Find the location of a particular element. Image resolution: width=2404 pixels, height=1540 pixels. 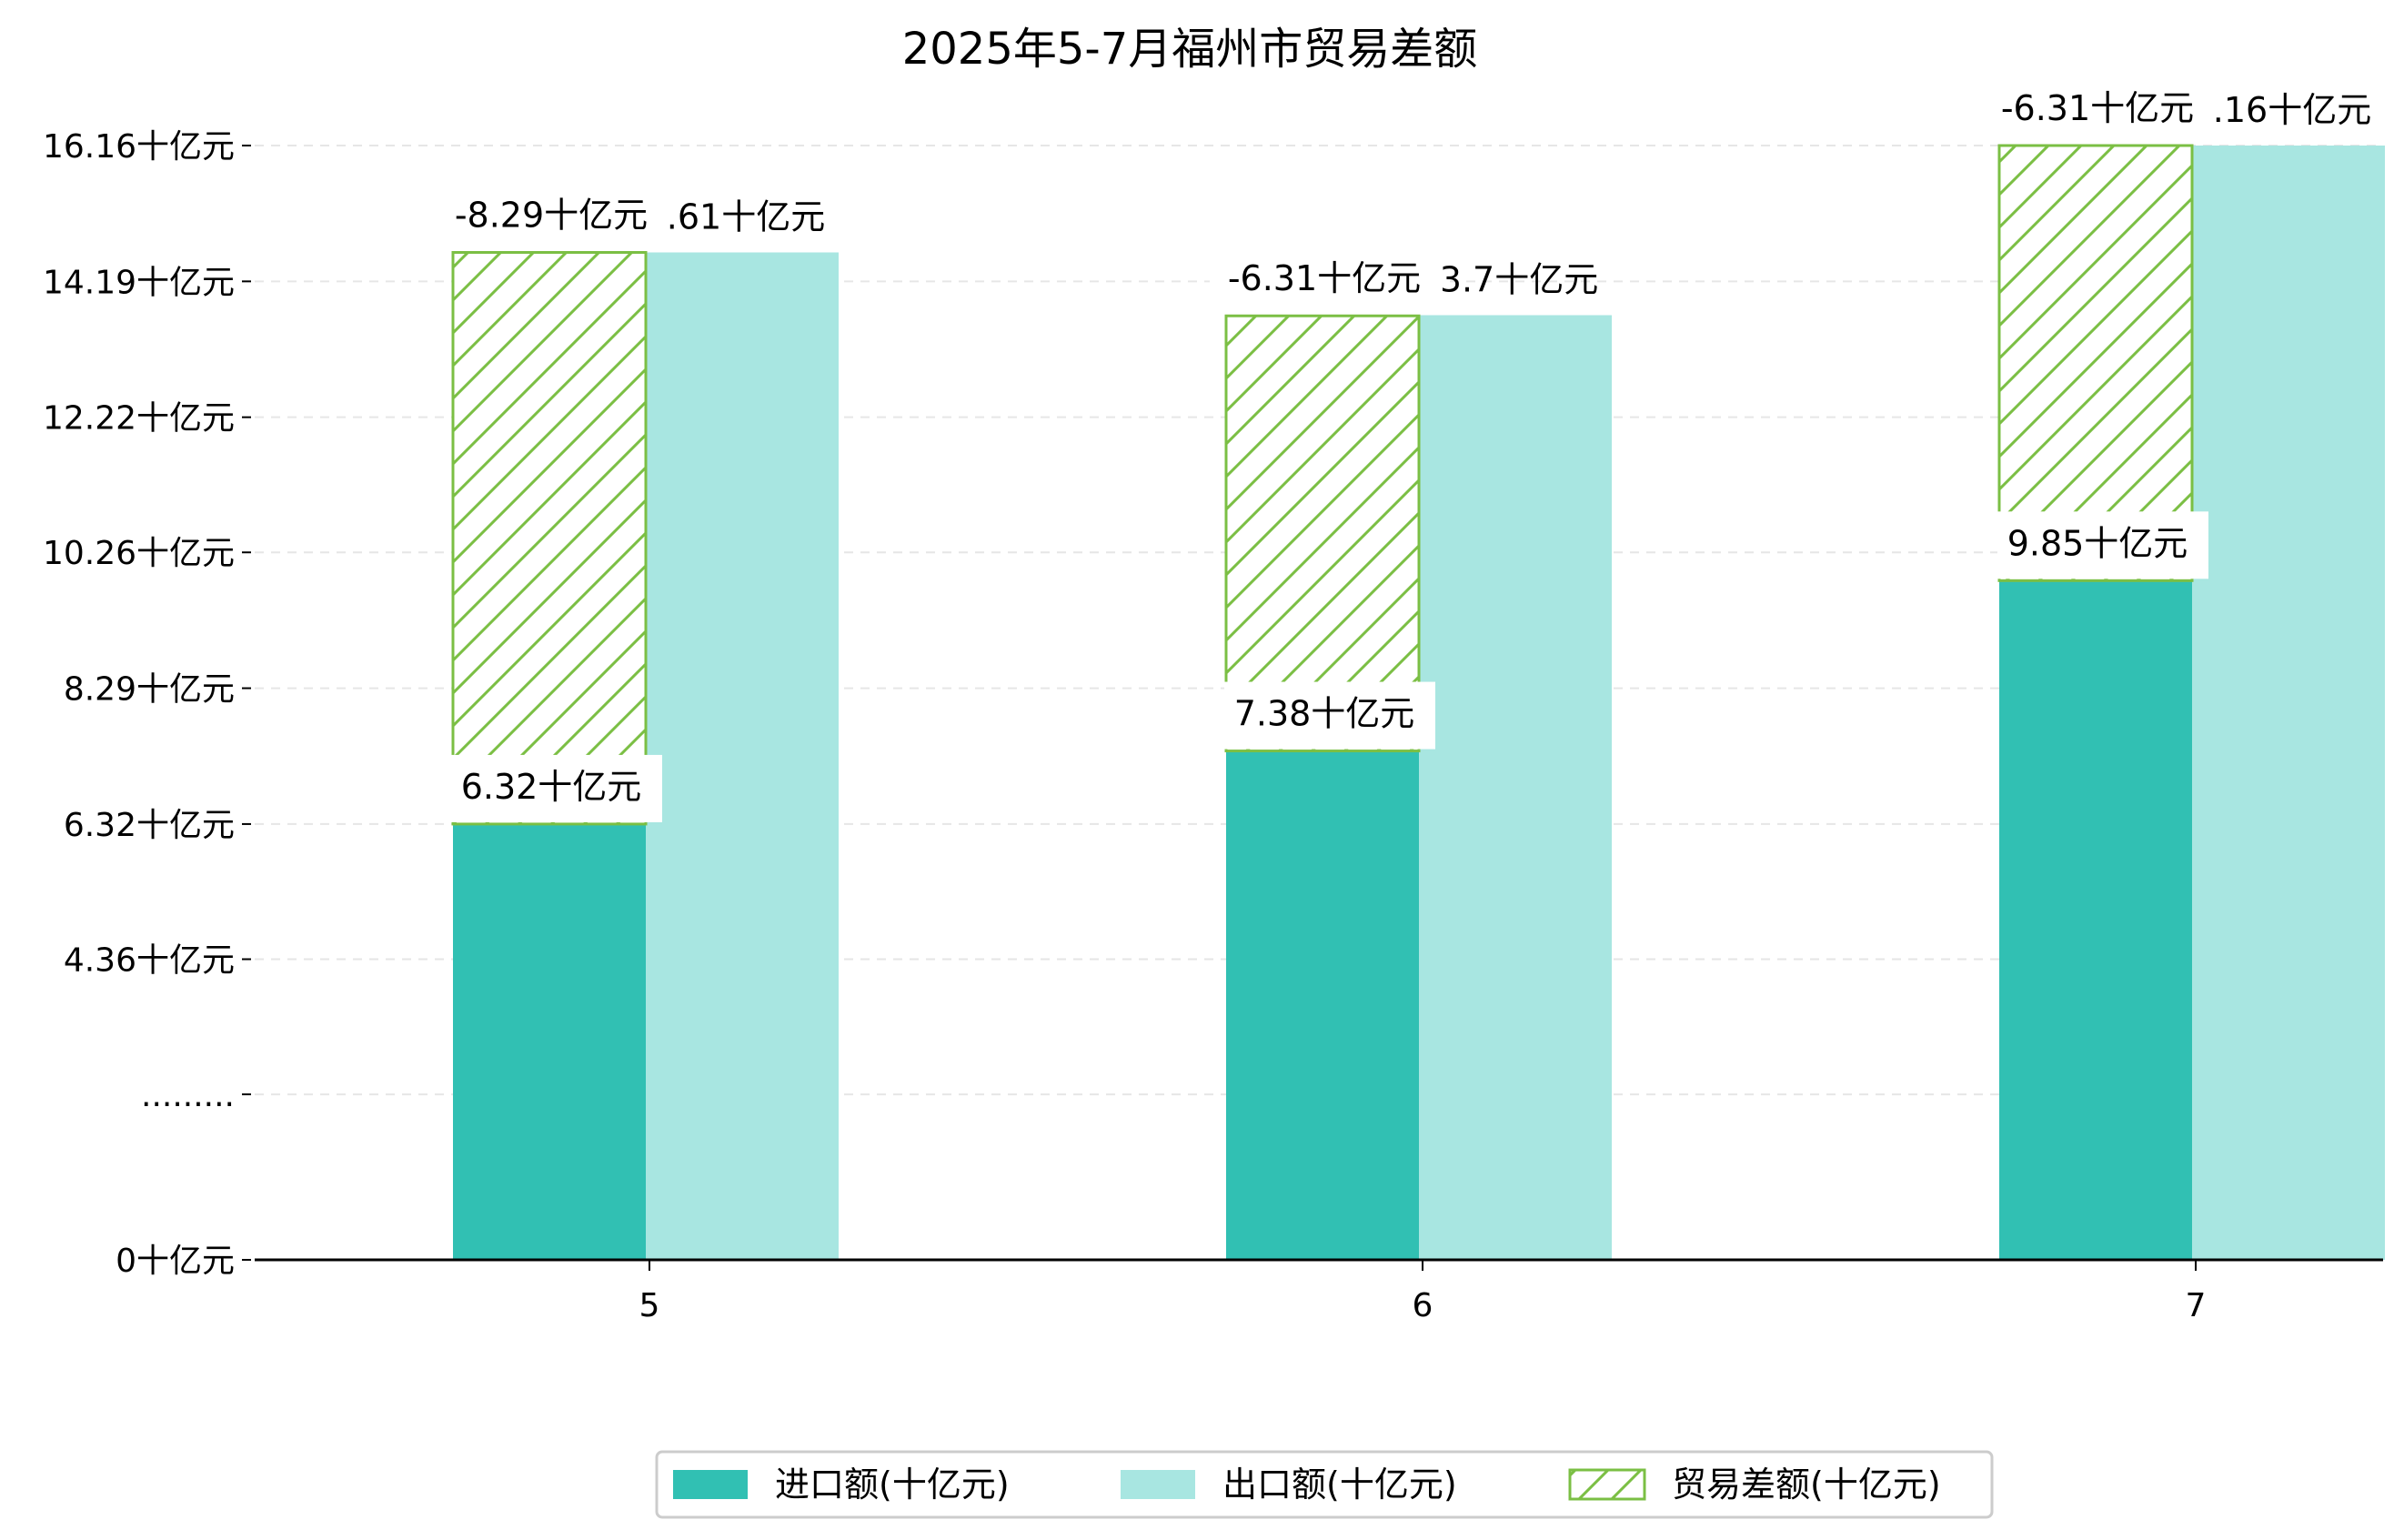

balance-data-label: -8.29十亿元 is located at coordinates (551, 215).